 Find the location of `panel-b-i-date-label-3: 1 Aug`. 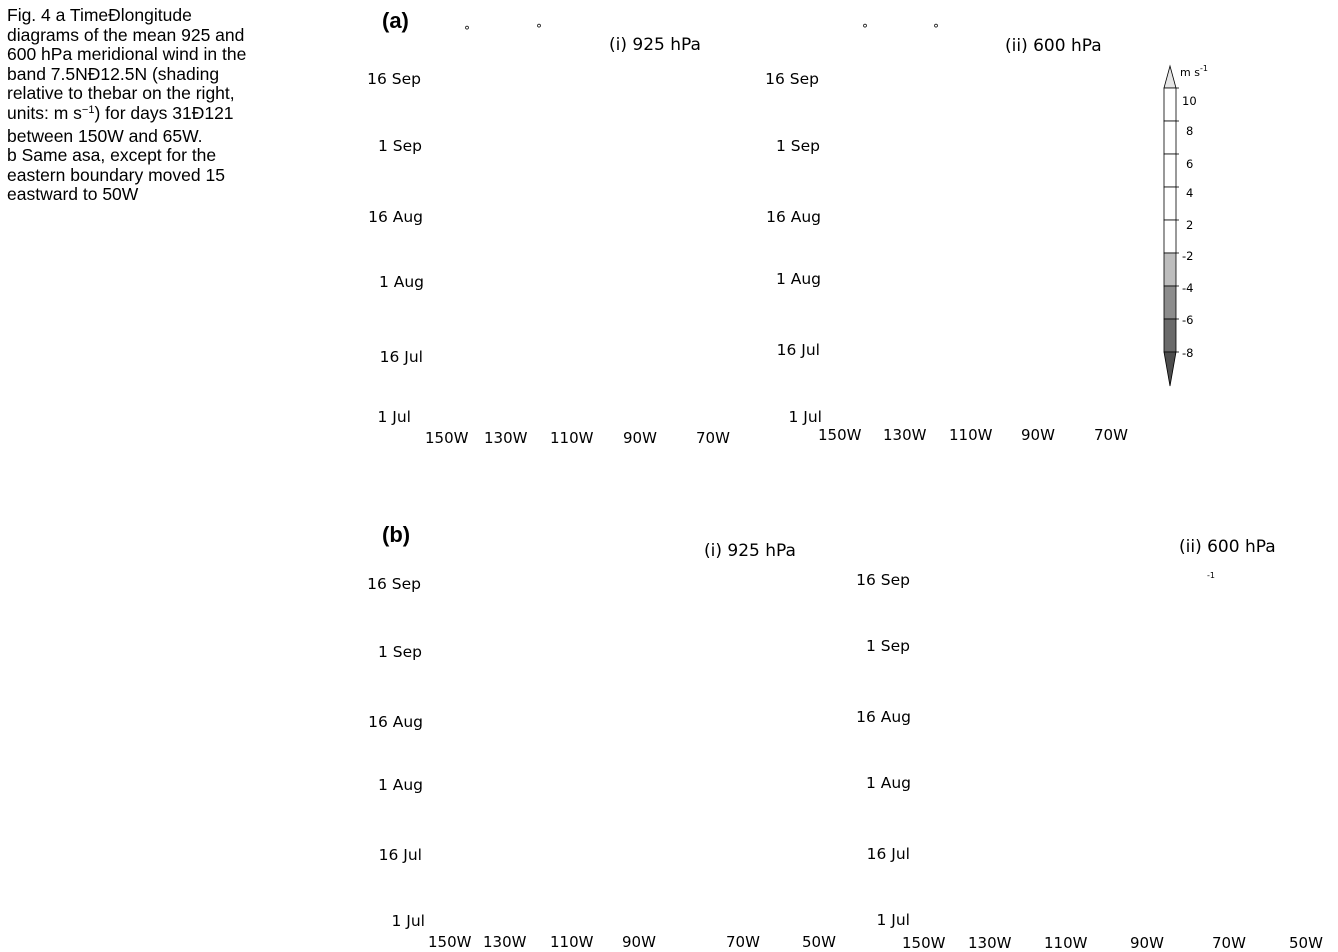

panel-b-i-date-label-3: 1 Aug is located at coordinates (400, 785).